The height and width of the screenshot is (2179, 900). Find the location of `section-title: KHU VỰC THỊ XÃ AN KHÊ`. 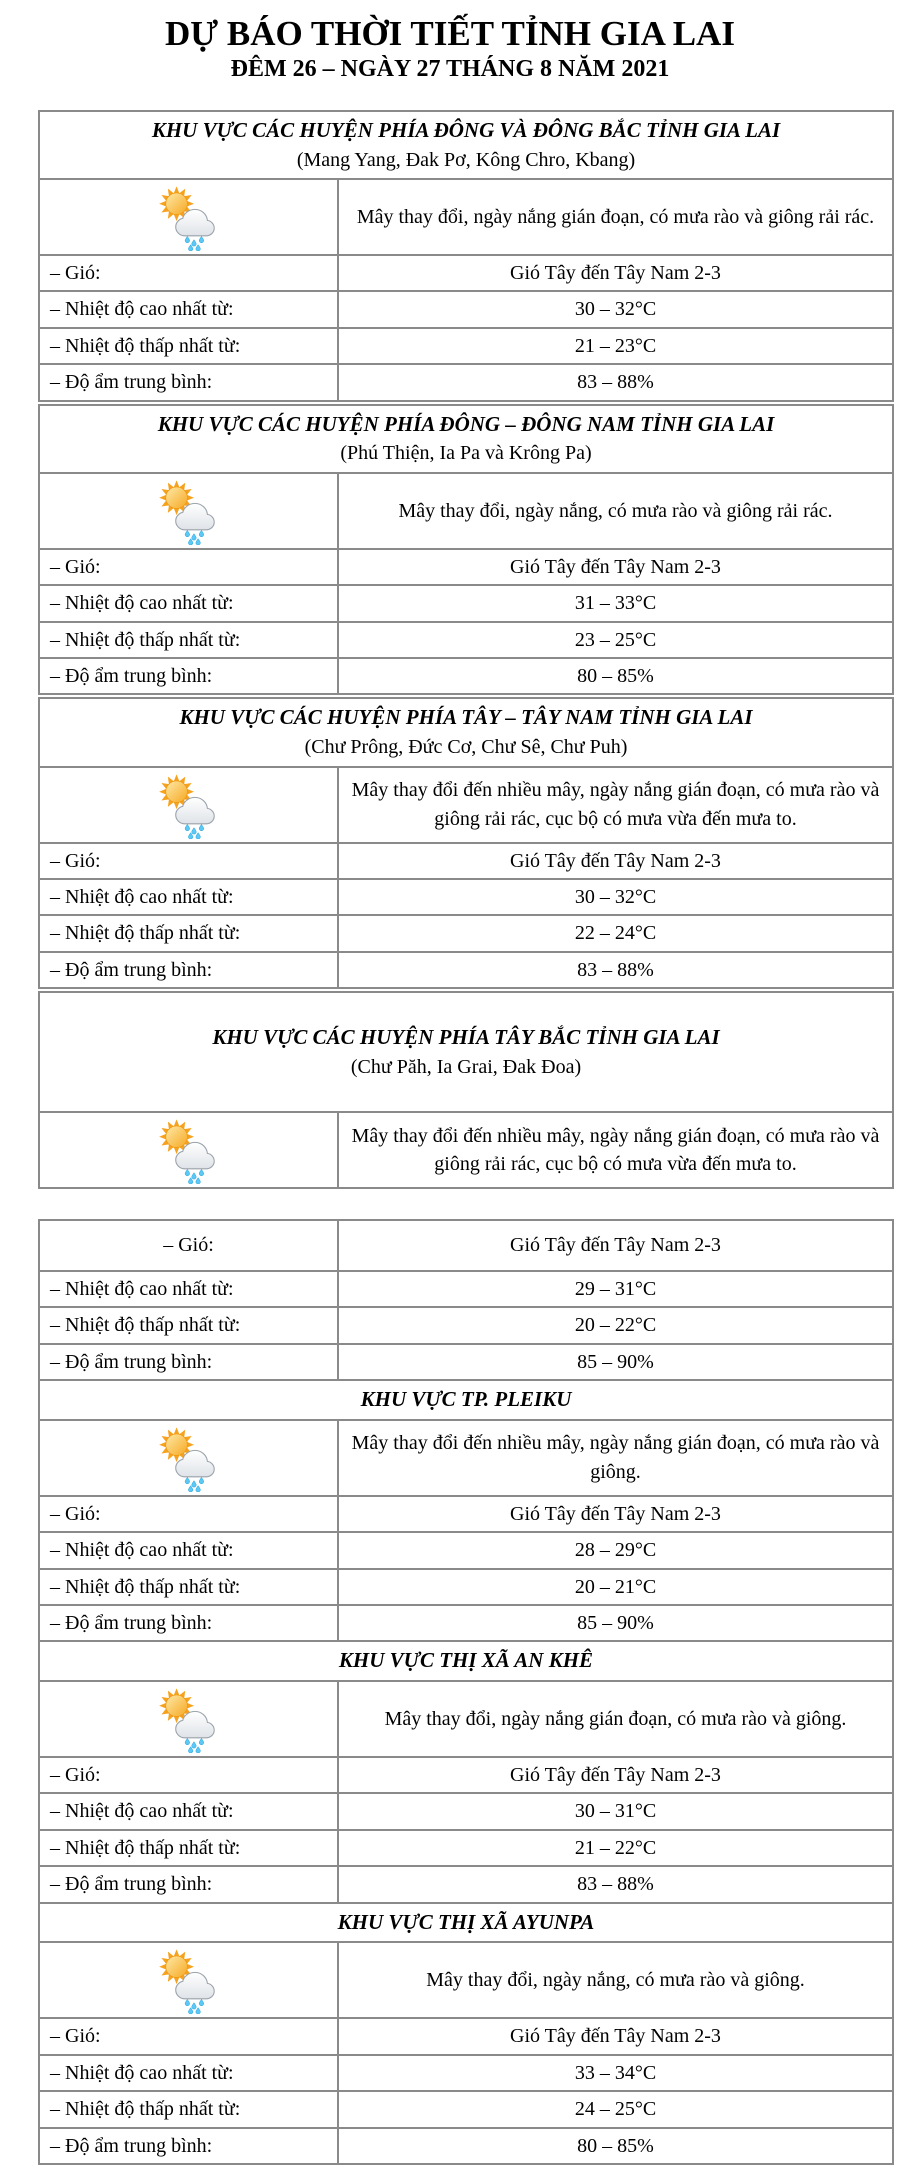

section-title: KHU VỰC THỊ XÃ AN KHÊ is located at coordinates (466, 1660).